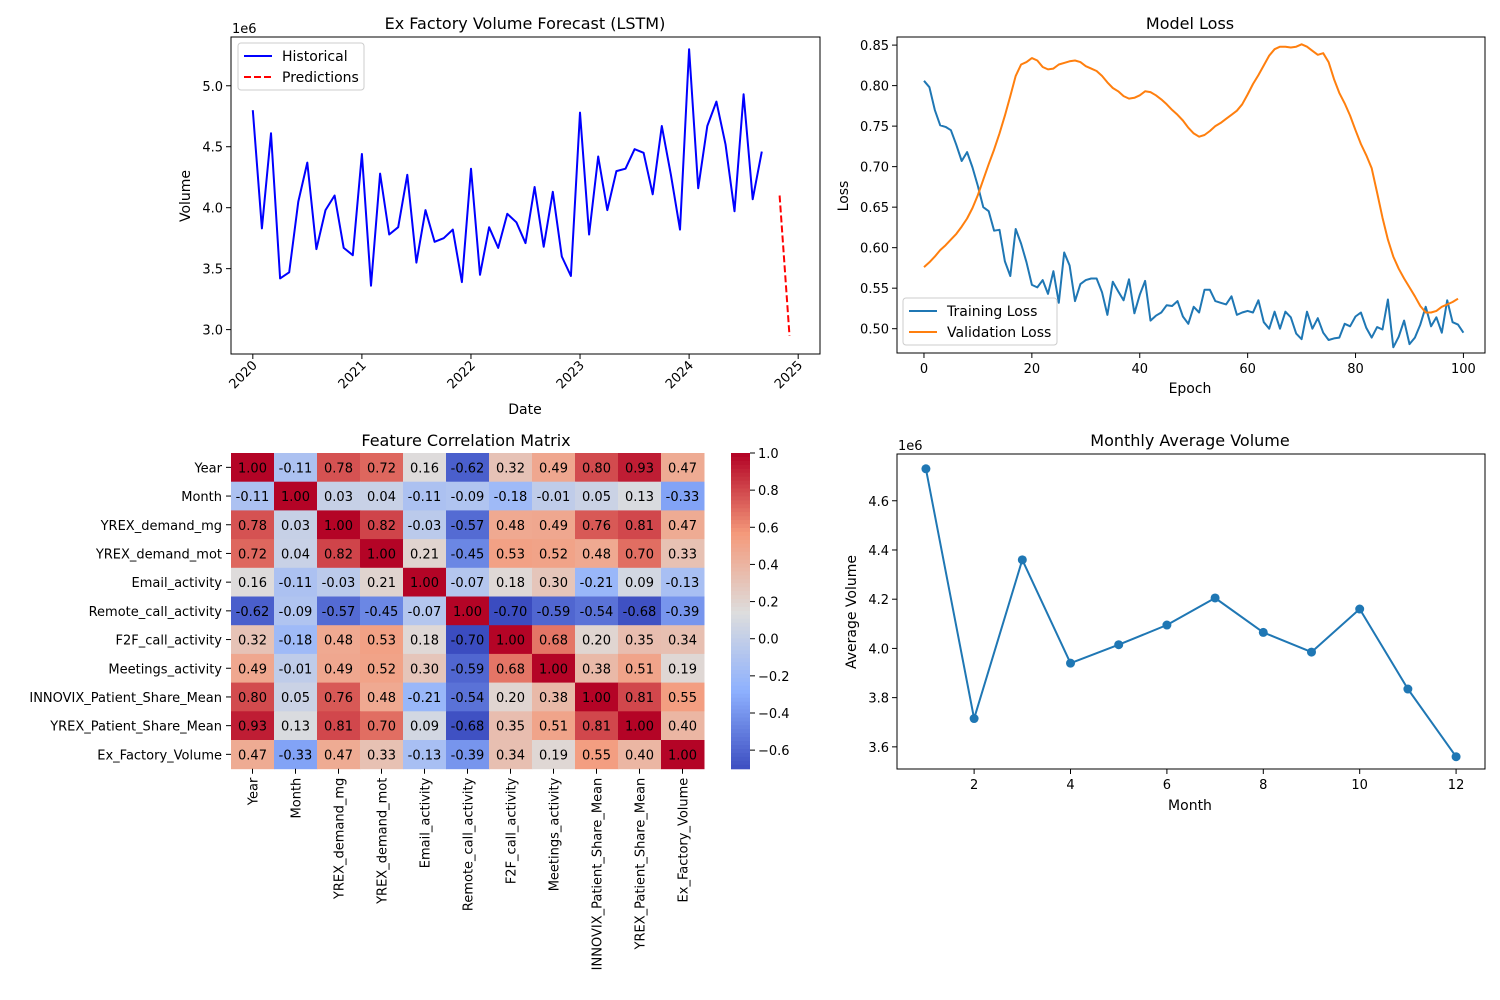  Describe the element at coordinates (878, 551) in the screenshot. I see `y-tick-label: 4.4` at that location.